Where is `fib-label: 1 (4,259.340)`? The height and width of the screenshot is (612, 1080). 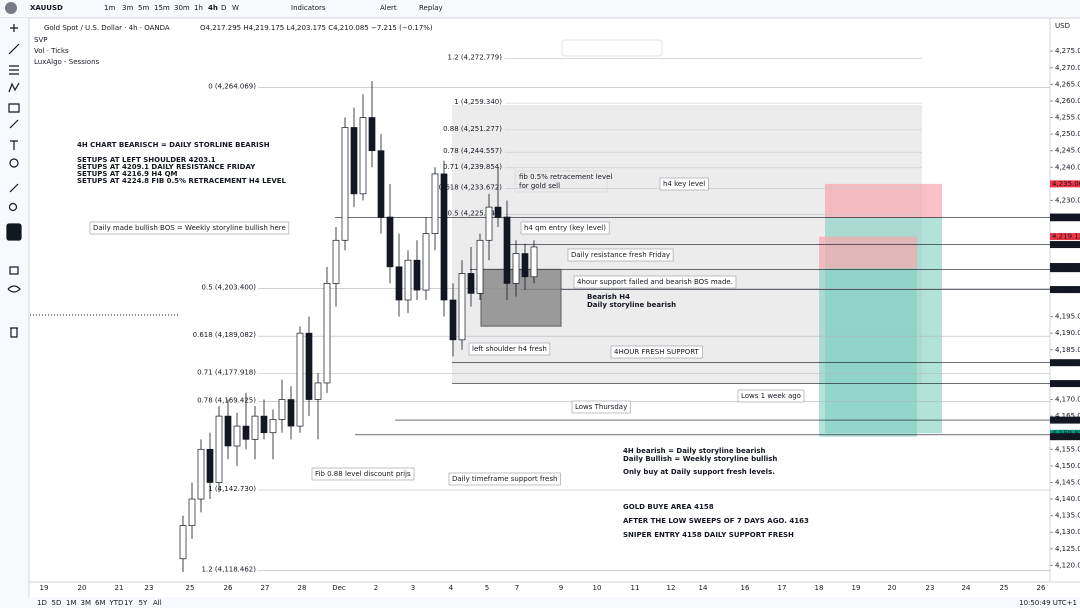
fib-label: 1 (4,259.340) is located at coordinates (478, 102).